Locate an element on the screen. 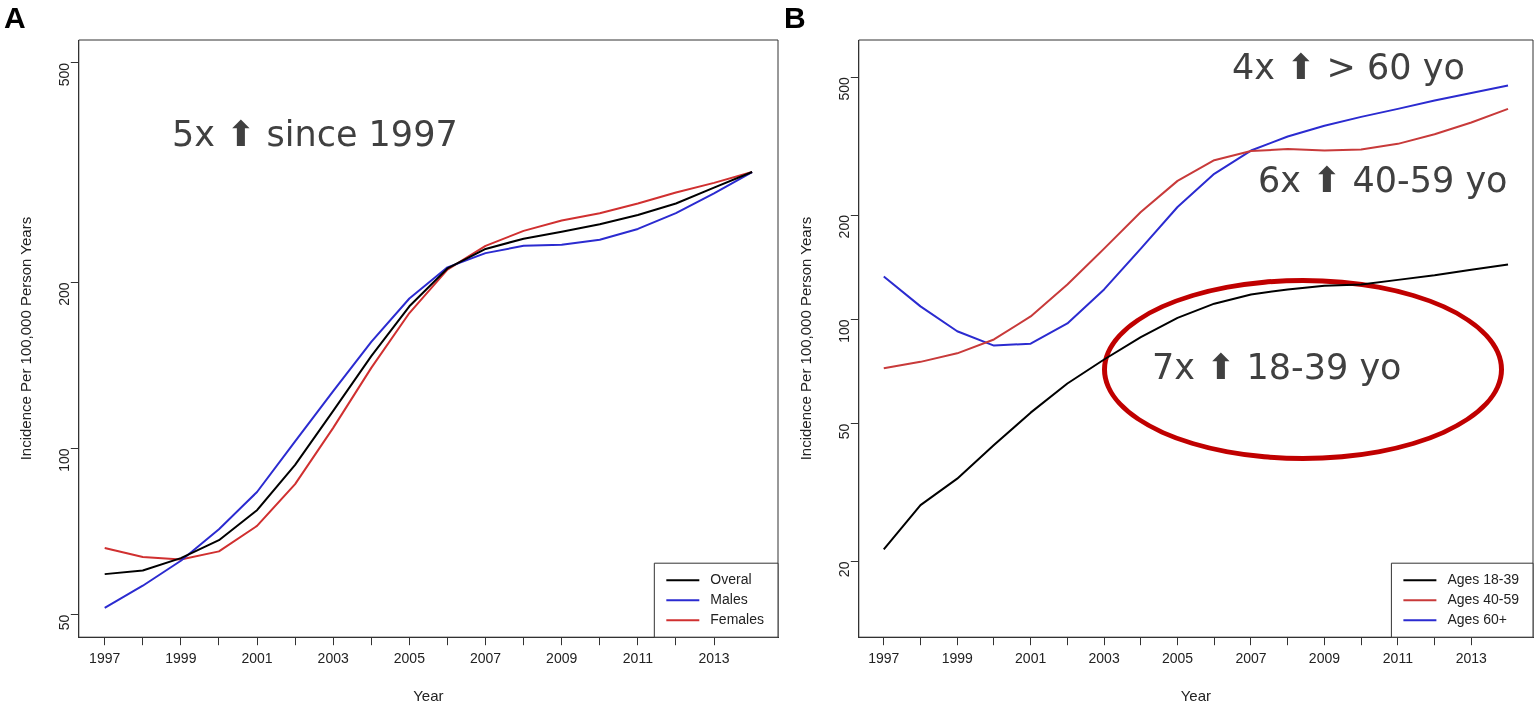 Image resolution: width=1535 pixels, height=716 pixels. legend-label: Overal is located at coordinates (731, 579).